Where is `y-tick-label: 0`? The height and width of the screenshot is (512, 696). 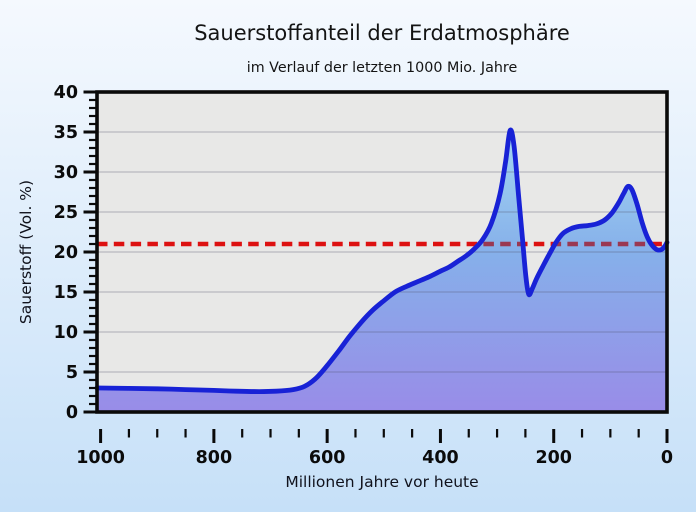
y-tick-label: 0 is located at coordinates (72, 413).